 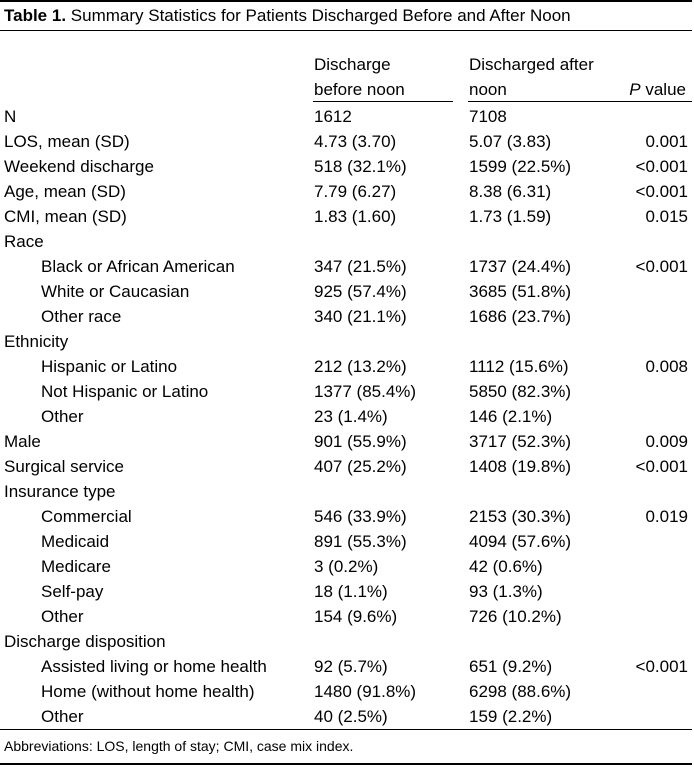 I want to click on before-noon-value: 925 (57.4%), so click(x=360, y=291).